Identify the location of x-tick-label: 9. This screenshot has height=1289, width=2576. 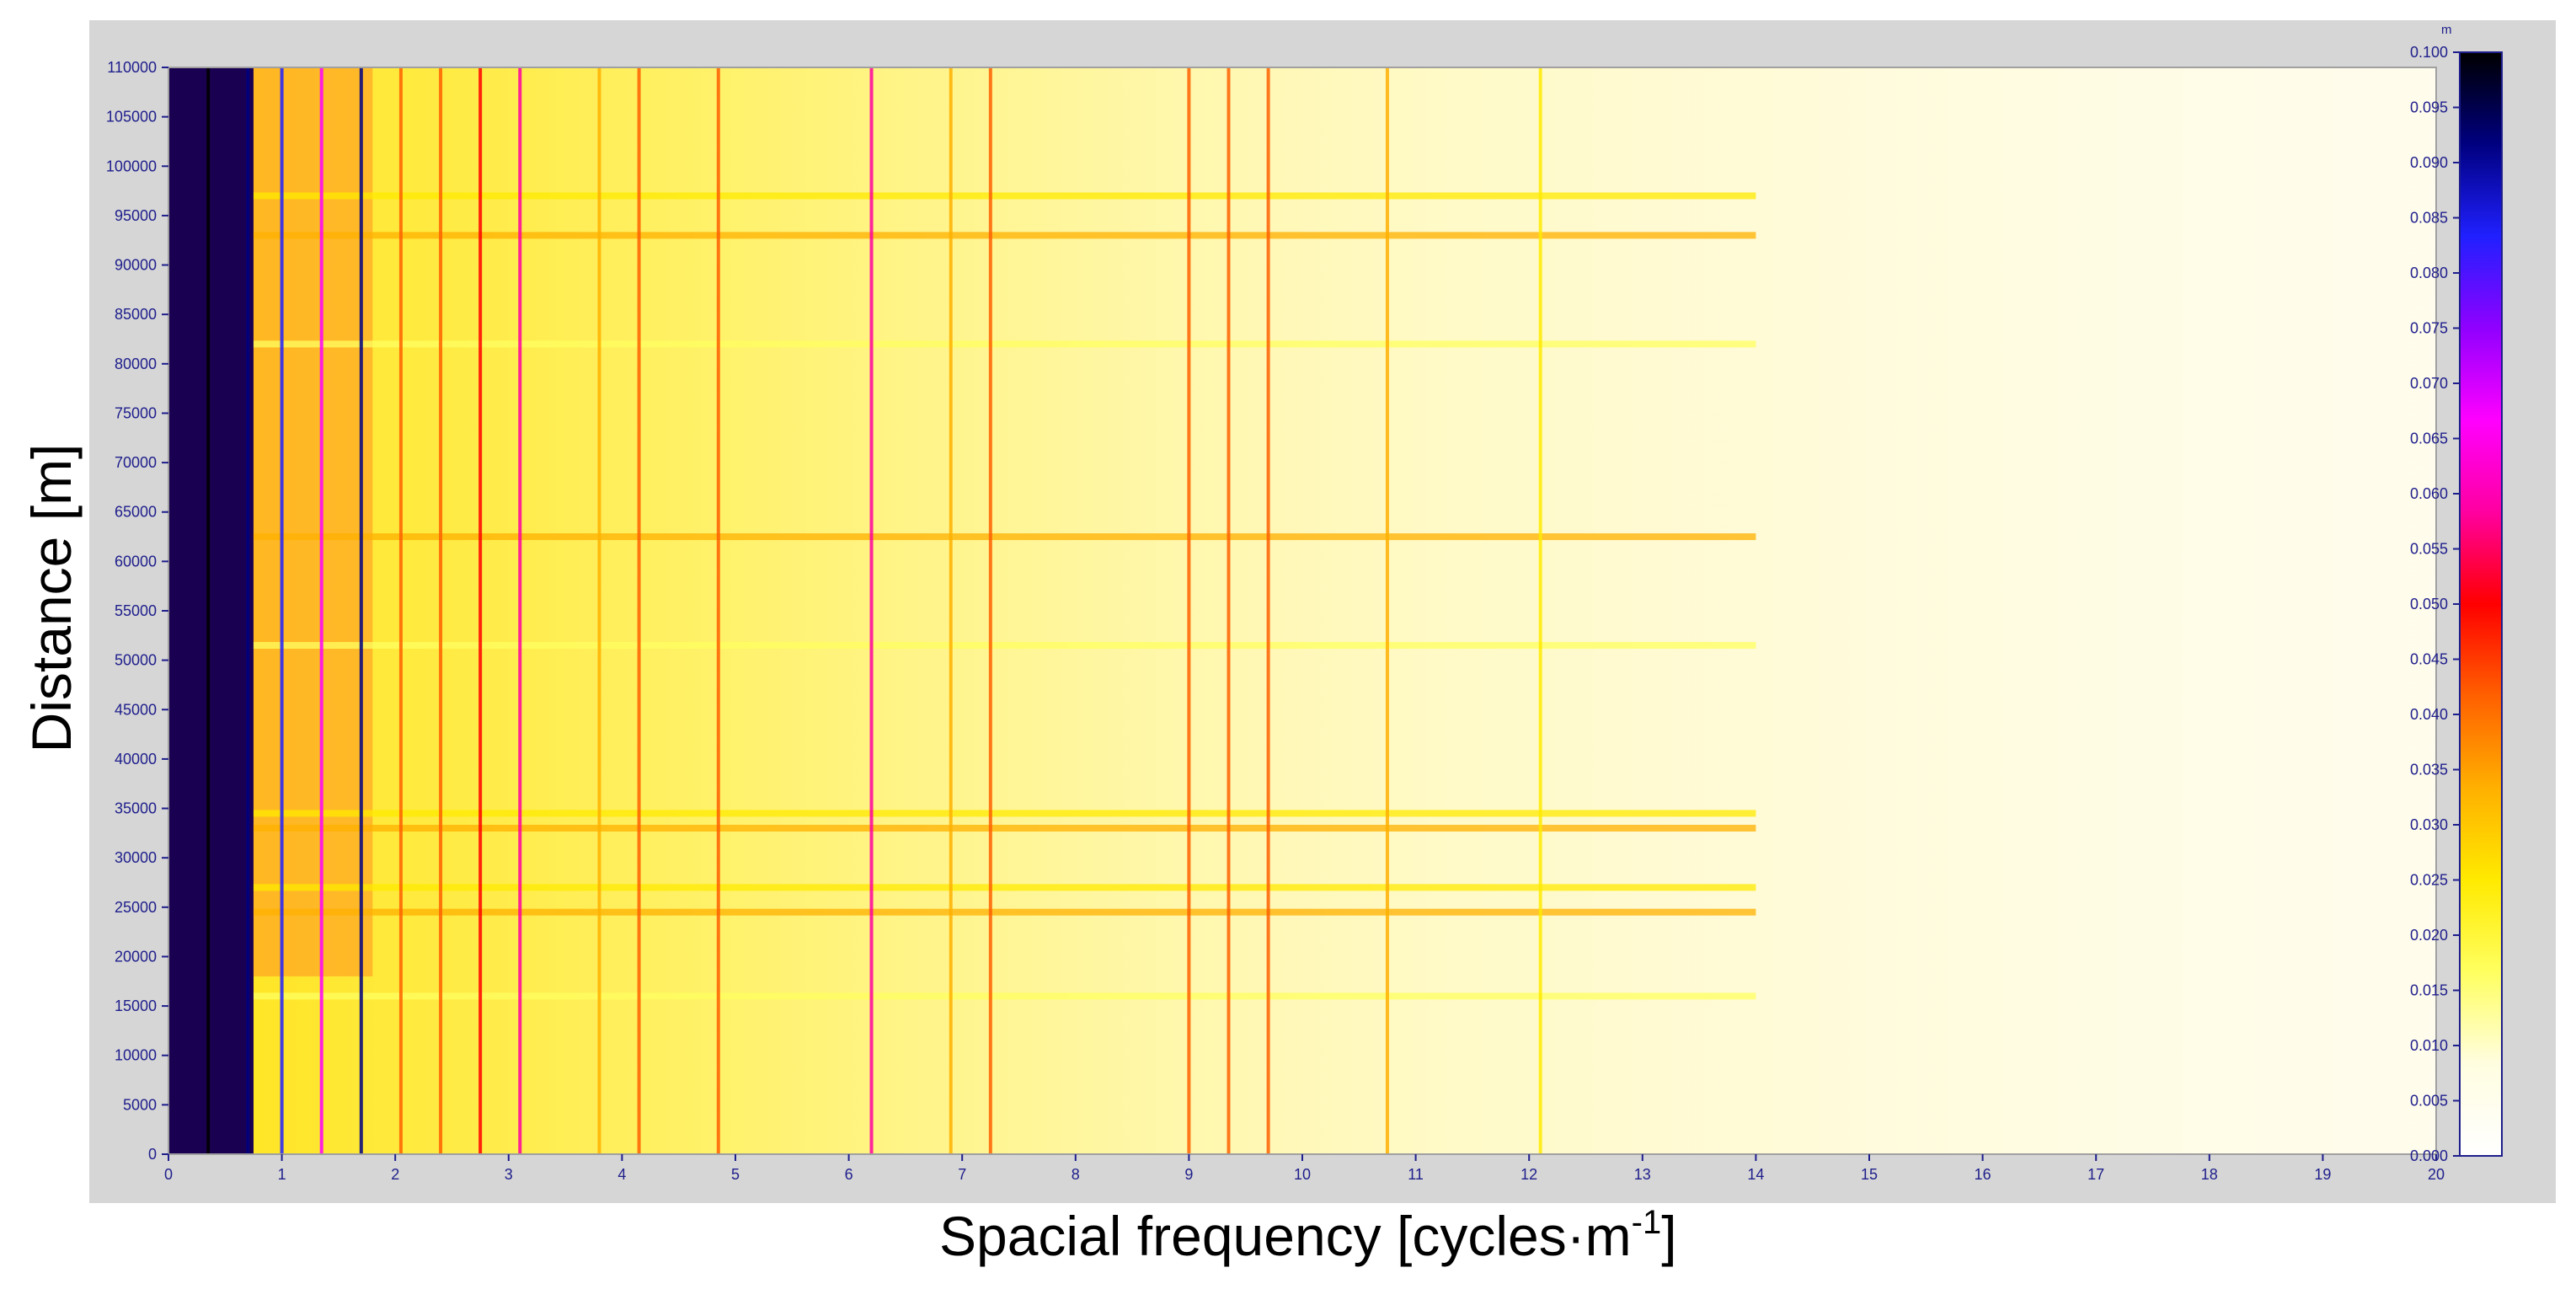
(1188, 1174).